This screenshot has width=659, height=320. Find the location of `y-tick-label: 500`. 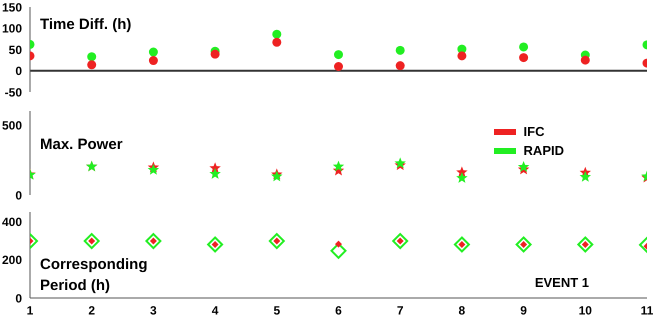

y-tick-label: 500 is located at coordinates (12, 125).